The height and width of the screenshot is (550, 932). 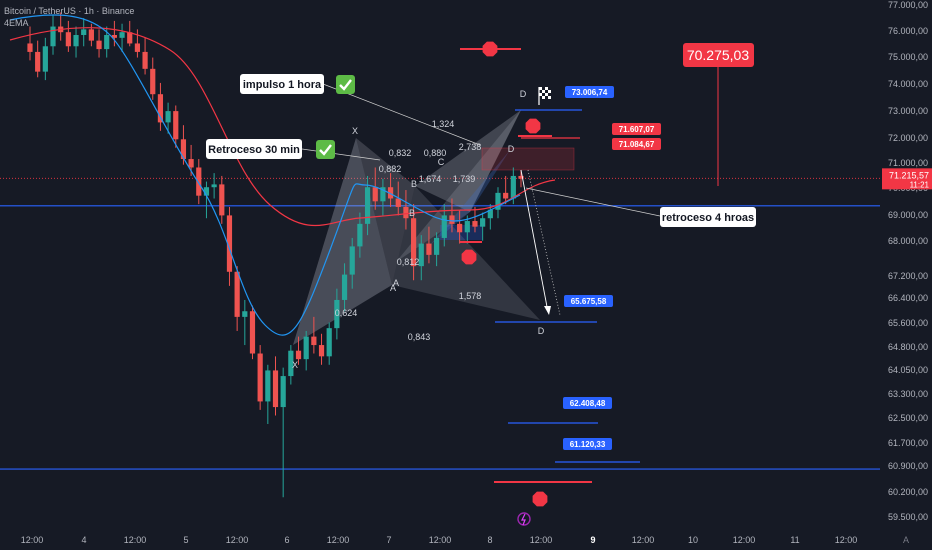 What do you see at coordinates (708, 218) in the screenshot?
I see `callout-text: retroceso 4 hroas` at bounding box center [708, 218].